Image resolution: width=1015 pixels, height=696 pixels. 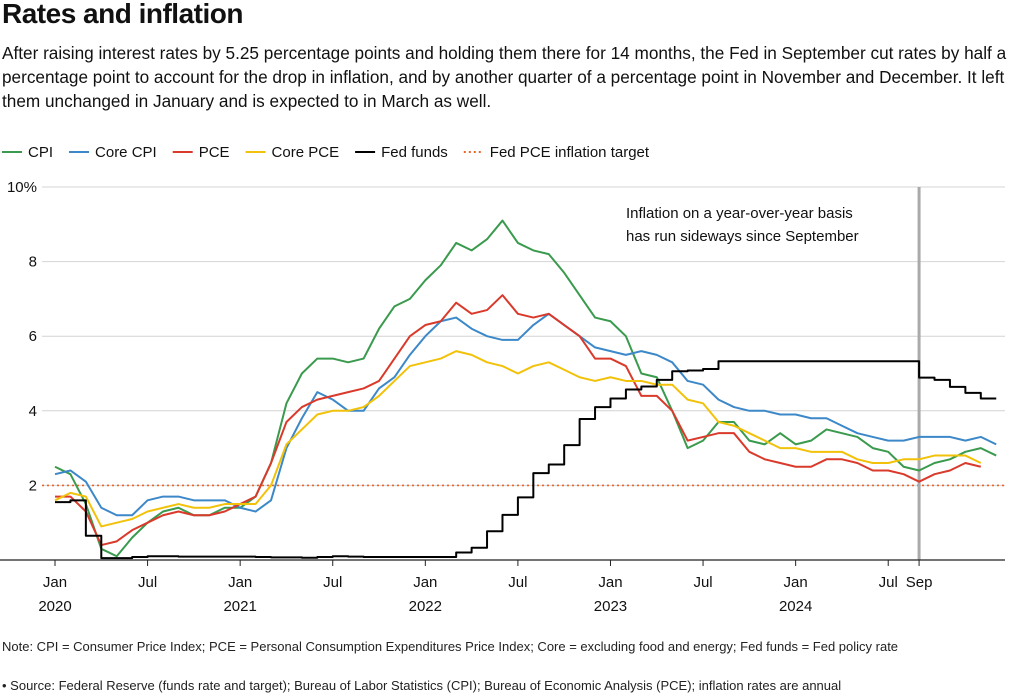 I want to click on x-tick-label: Sep, so click(x=919, y=582).